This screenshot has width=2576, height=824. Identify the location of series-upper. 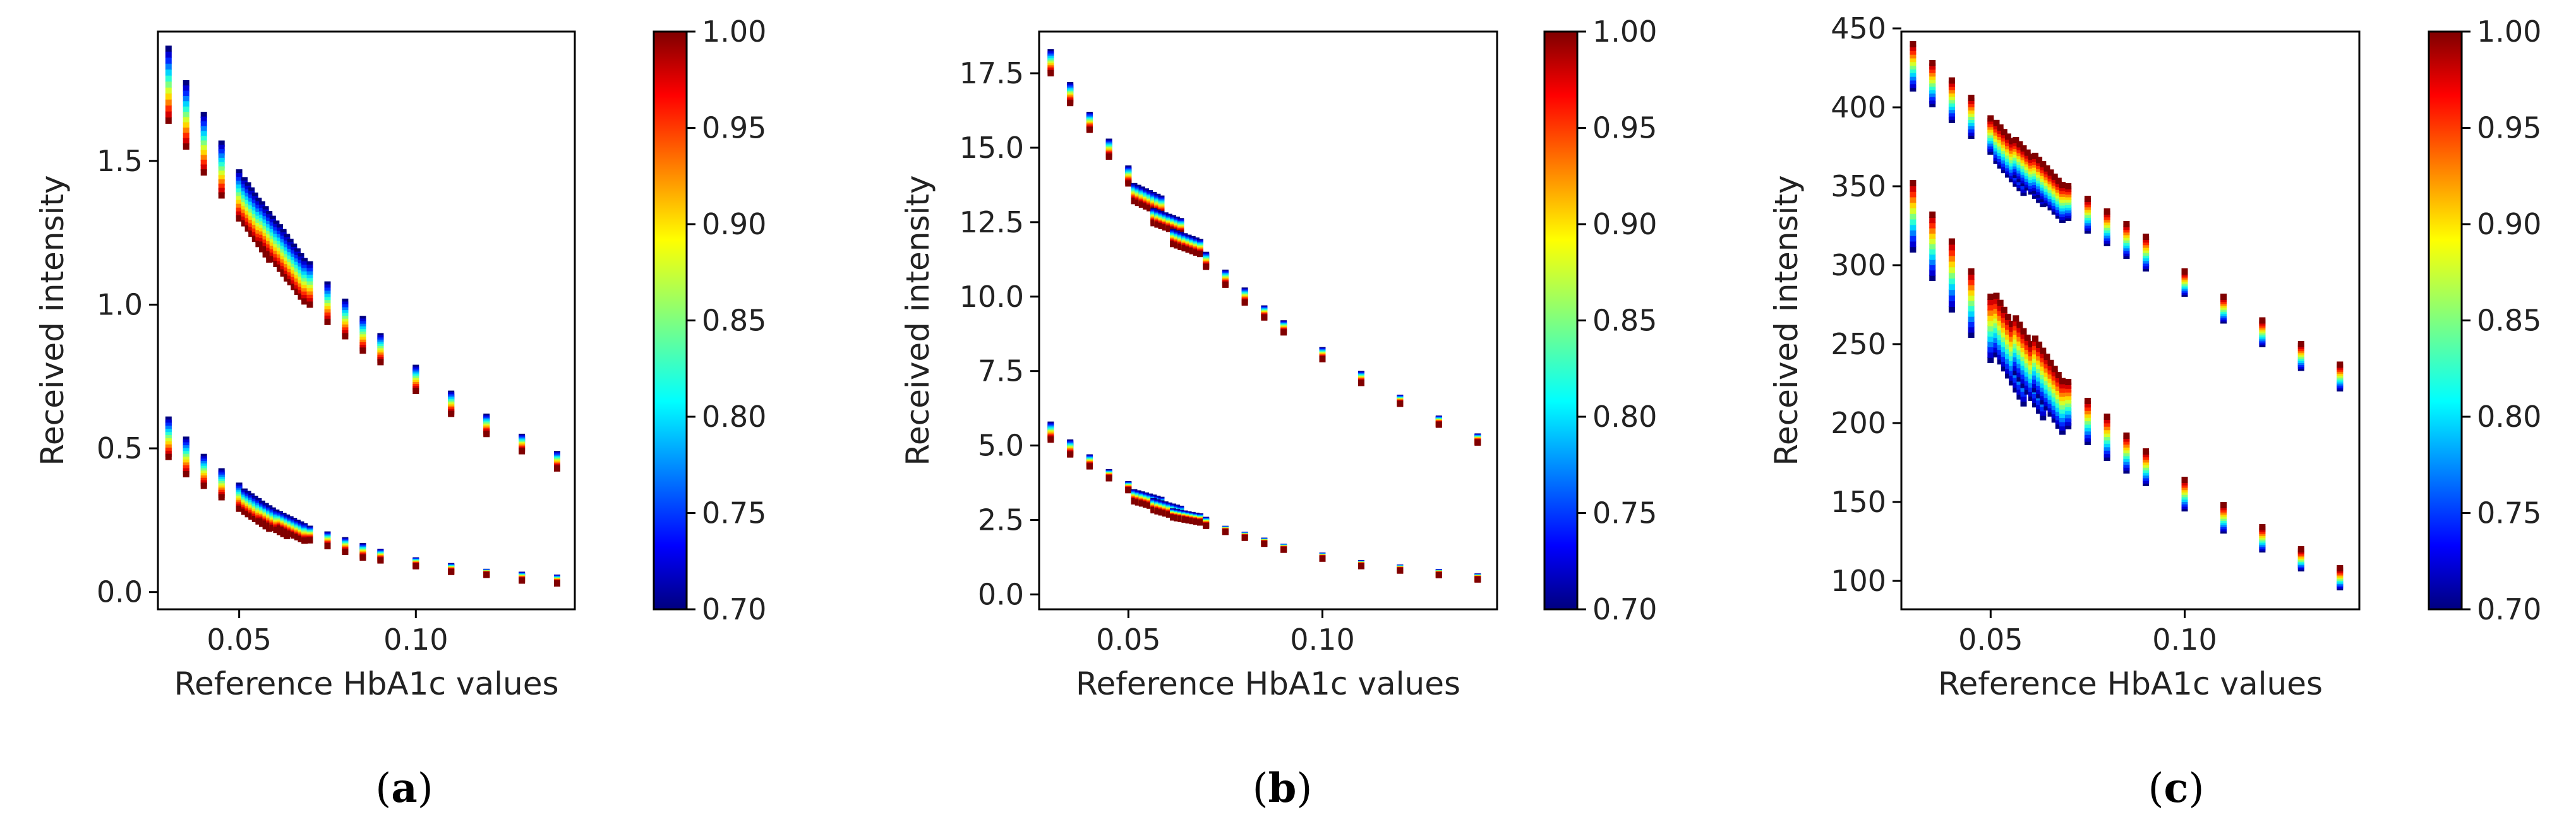
(2127, 216).